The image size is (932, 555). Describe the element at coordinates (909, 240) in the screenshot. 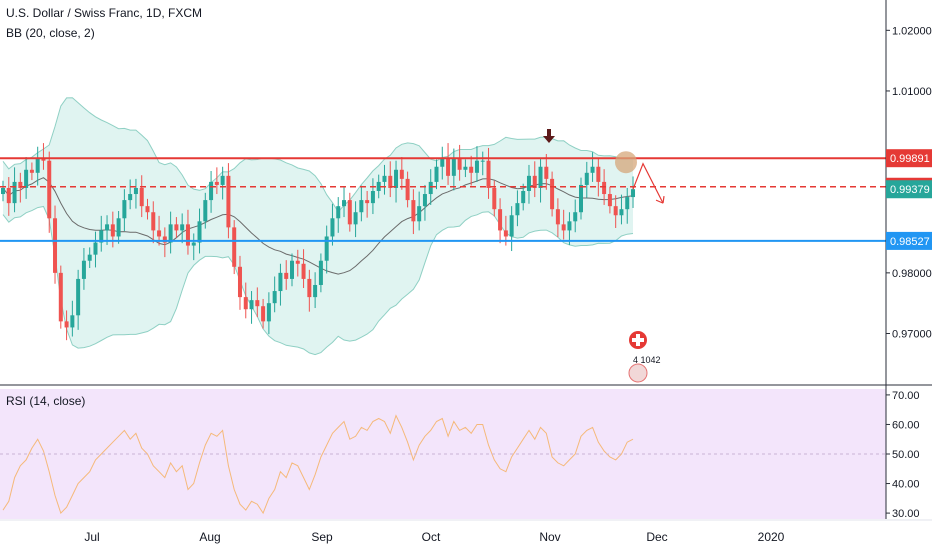

I see `price-label-box` at that location.